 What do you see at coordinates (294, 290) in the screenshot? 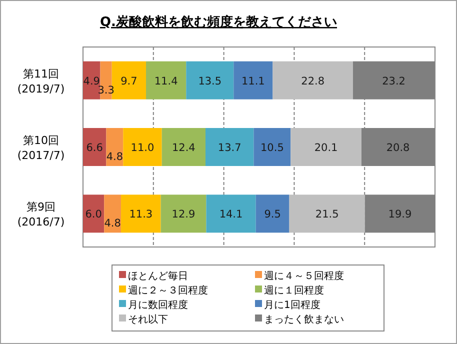
I see `legend-label: 週に１回程度` at bounding box center [294, 290].